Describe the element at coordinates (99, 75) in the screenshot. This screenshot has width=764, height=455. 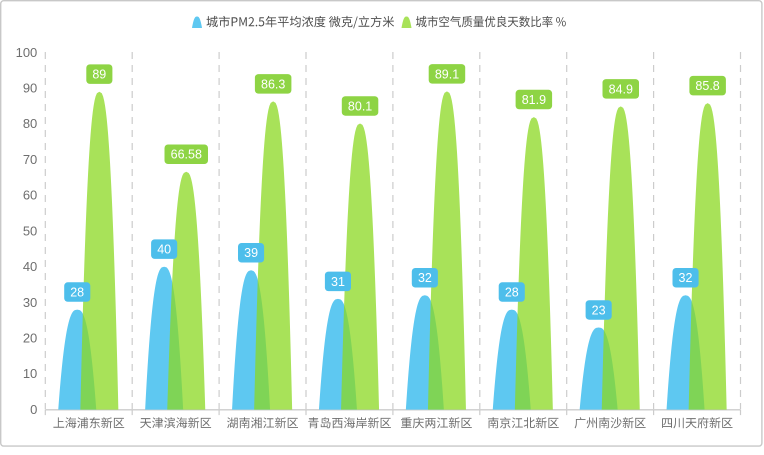
I see `svg-text: 89` at that location.